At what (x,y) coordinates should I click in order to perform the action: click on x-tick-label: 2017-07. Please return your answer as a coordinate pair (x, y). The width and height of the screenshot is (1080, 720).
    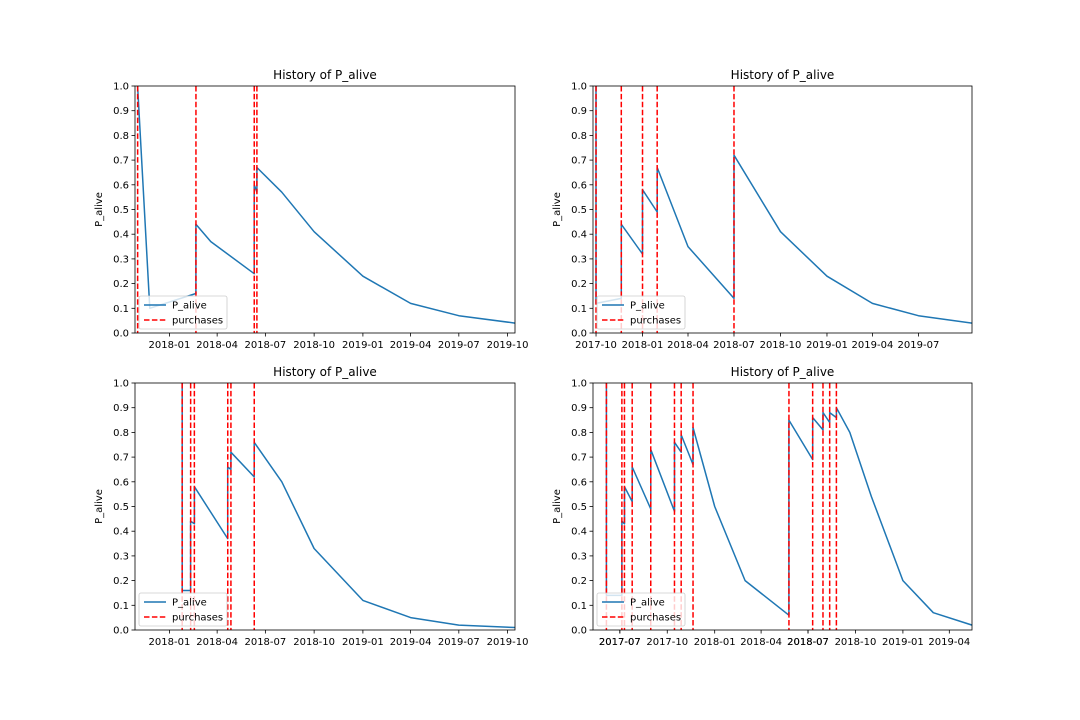
    Looking at the image, I should click on (620, 642).